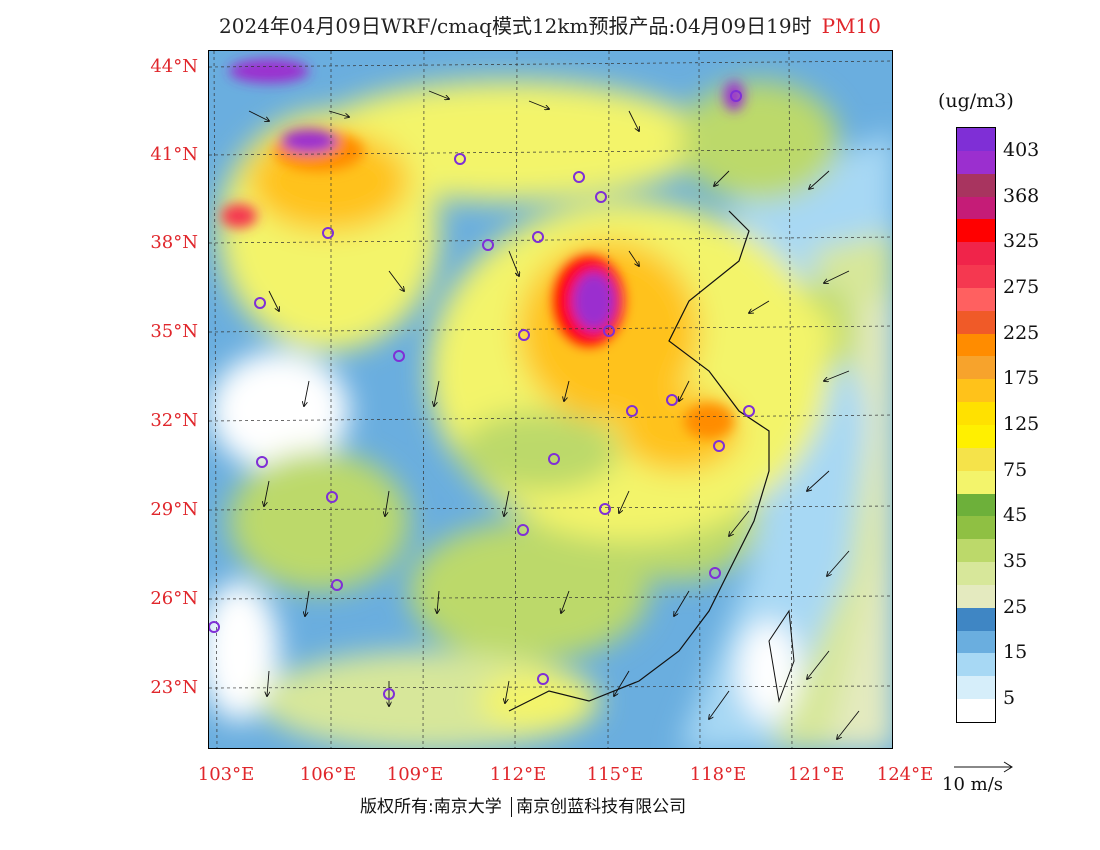  I want to click on colorbar-label: 325, so click(1021, 241).